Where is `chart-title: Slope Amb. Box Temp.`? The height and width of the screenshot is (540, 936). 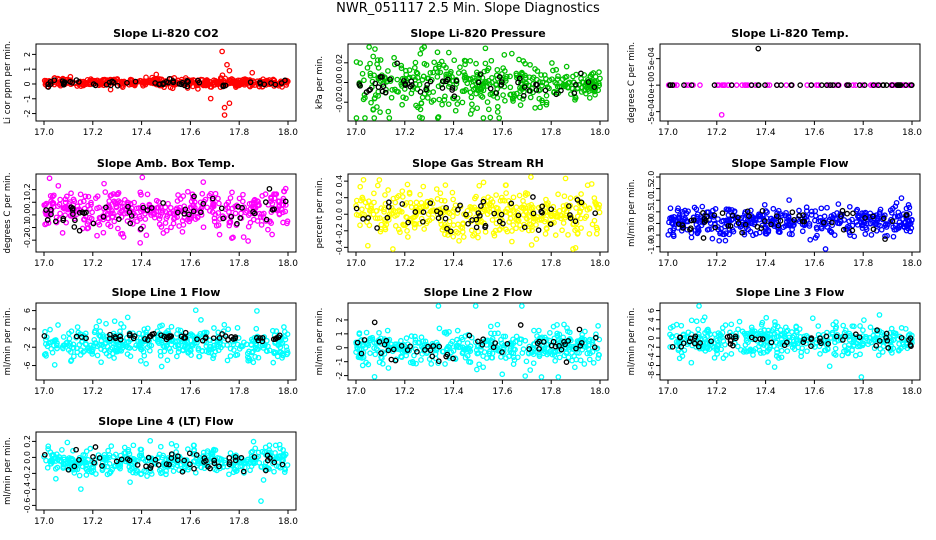 chart-title: Slope Amb. Box Temp. is located at coordinates (166, 163).